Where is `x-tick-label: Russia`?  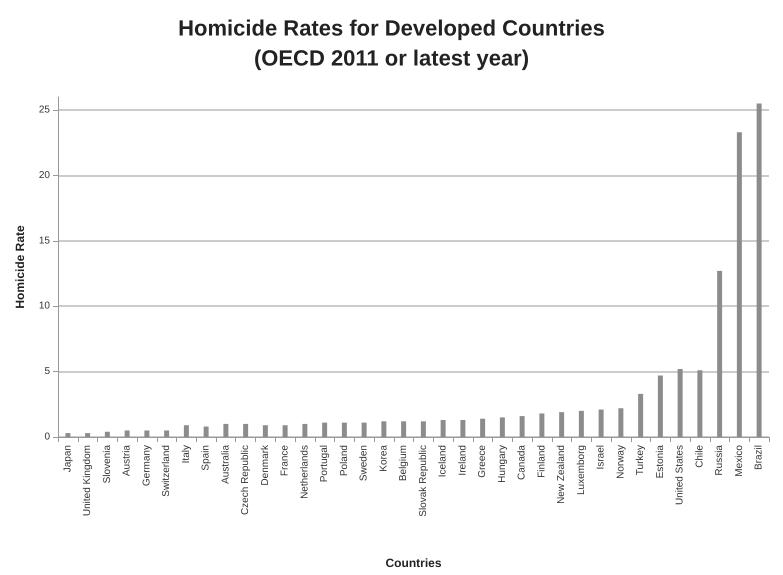 x-tick-label: Russia is located at coordinates (720, 460).